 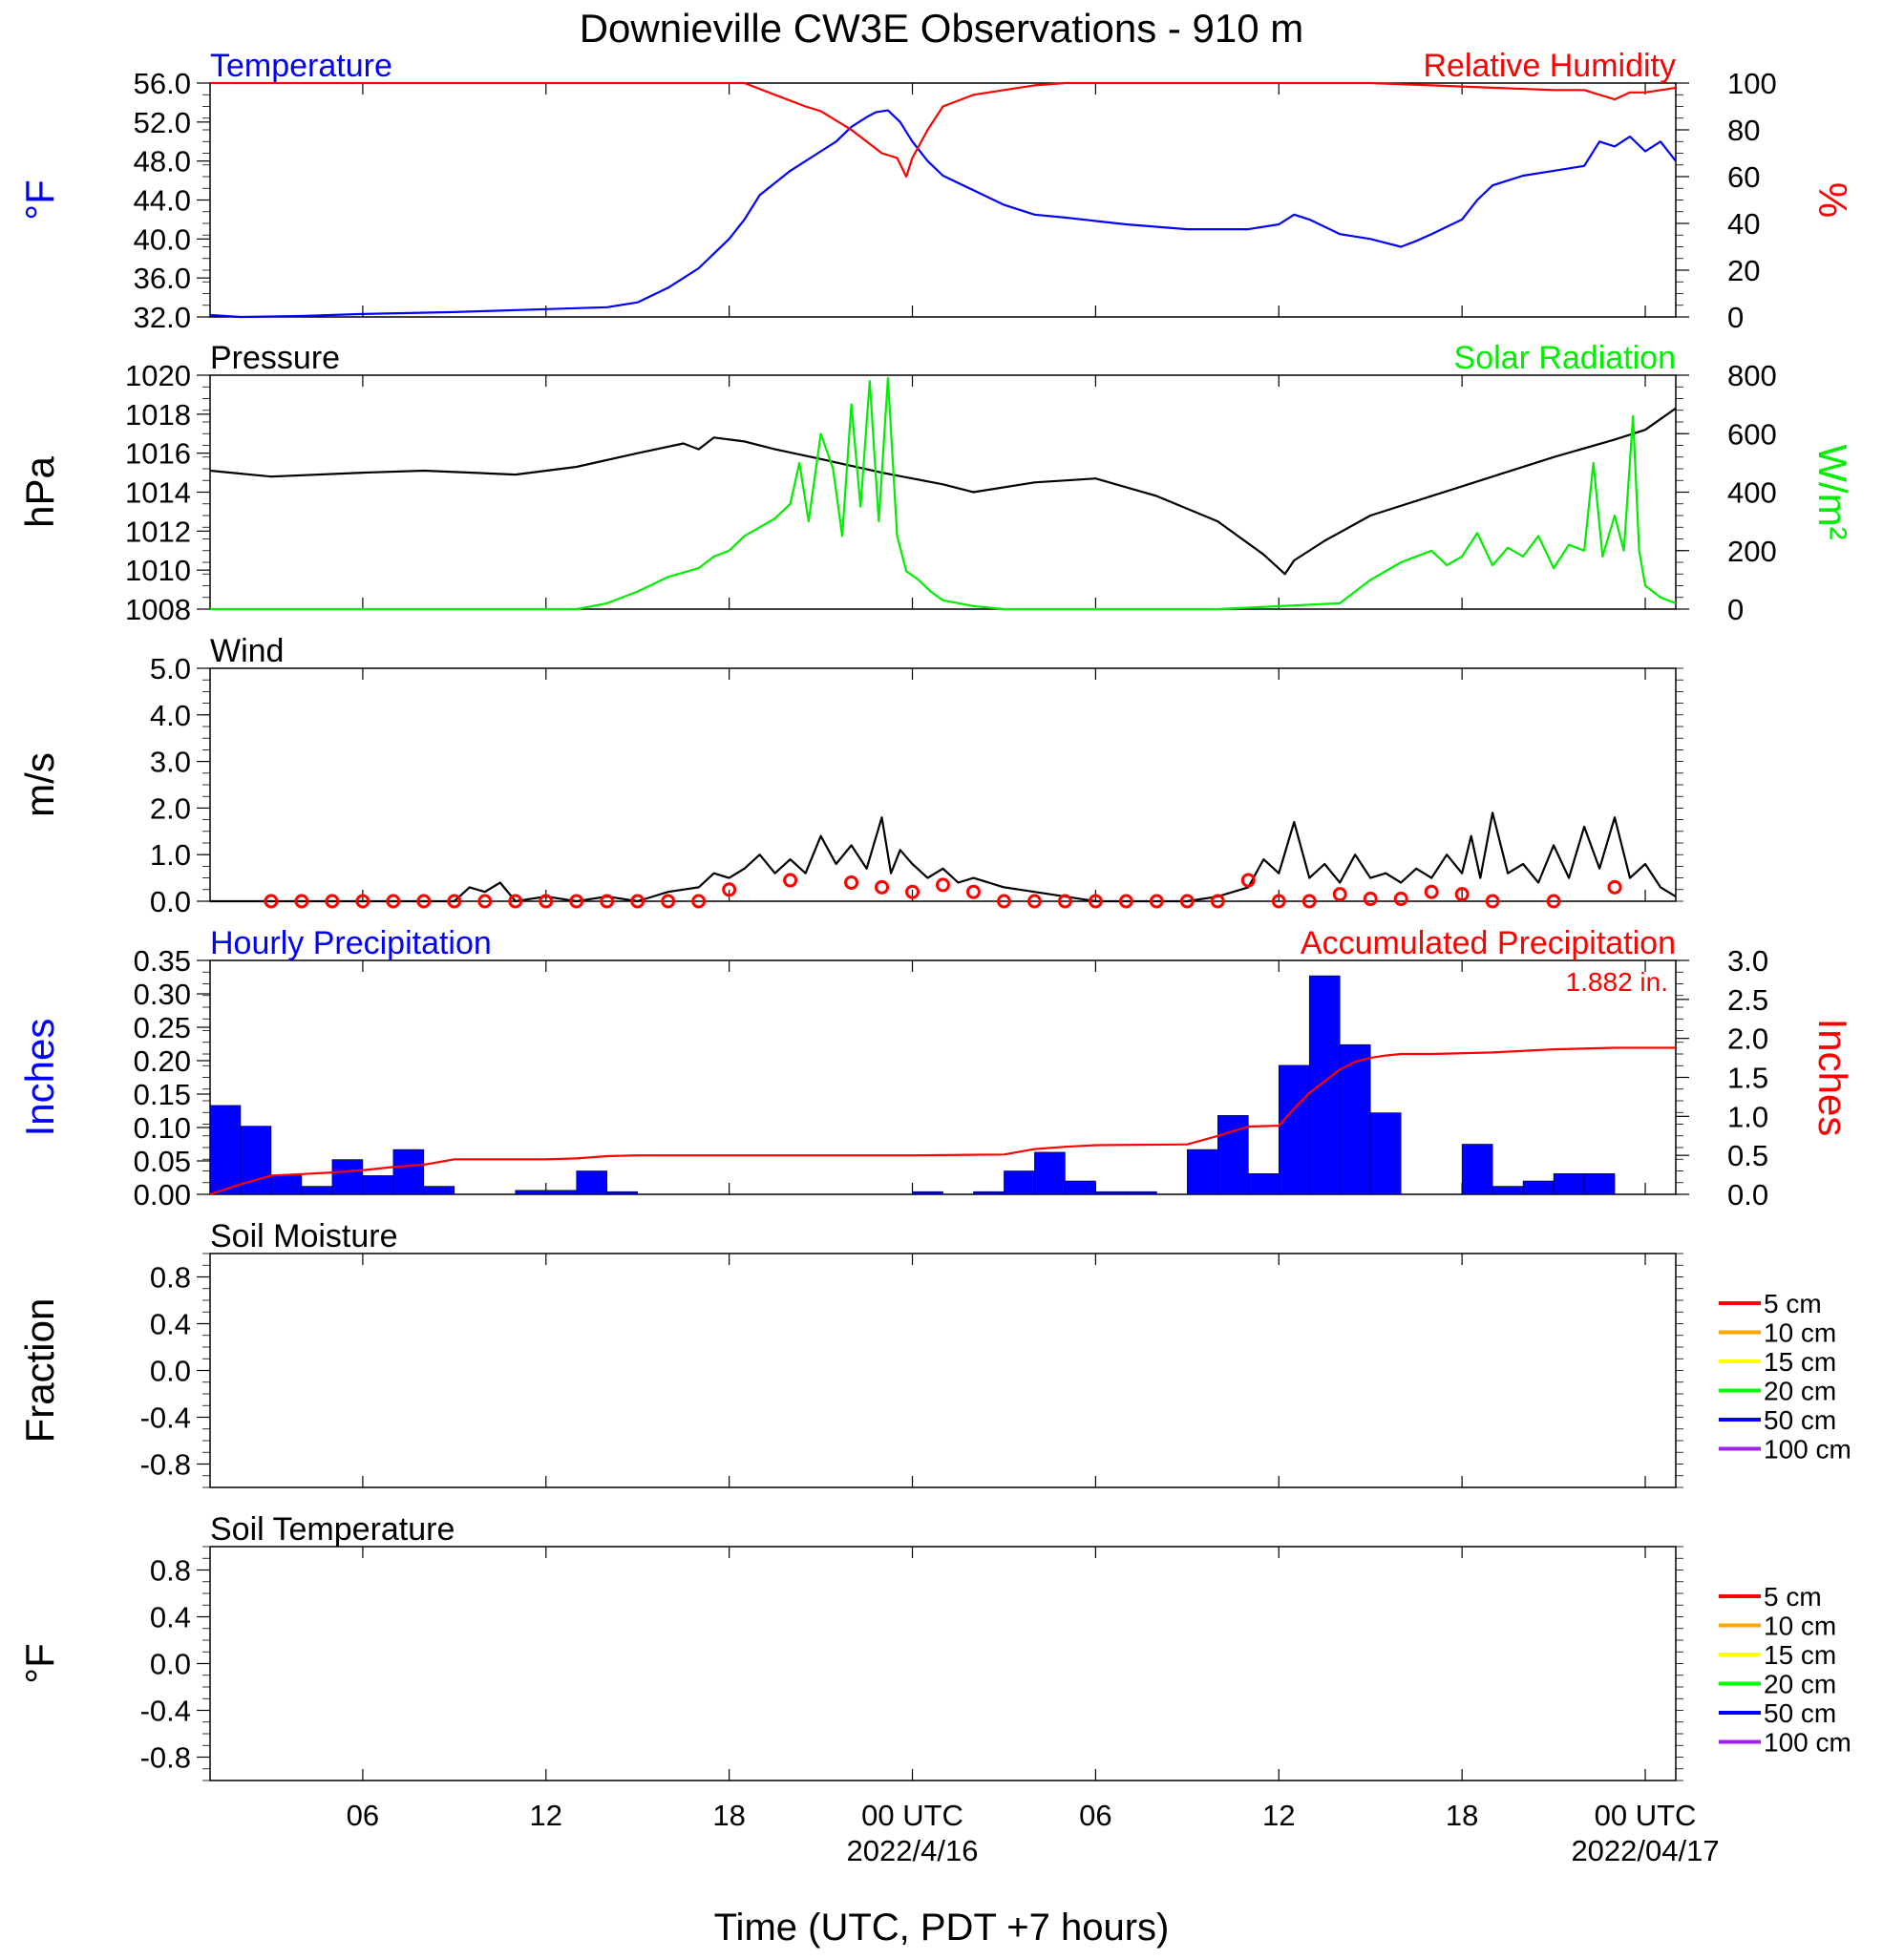 I want to click on panel-title-right: Solar Radiation, so click(x=1565, y=358).